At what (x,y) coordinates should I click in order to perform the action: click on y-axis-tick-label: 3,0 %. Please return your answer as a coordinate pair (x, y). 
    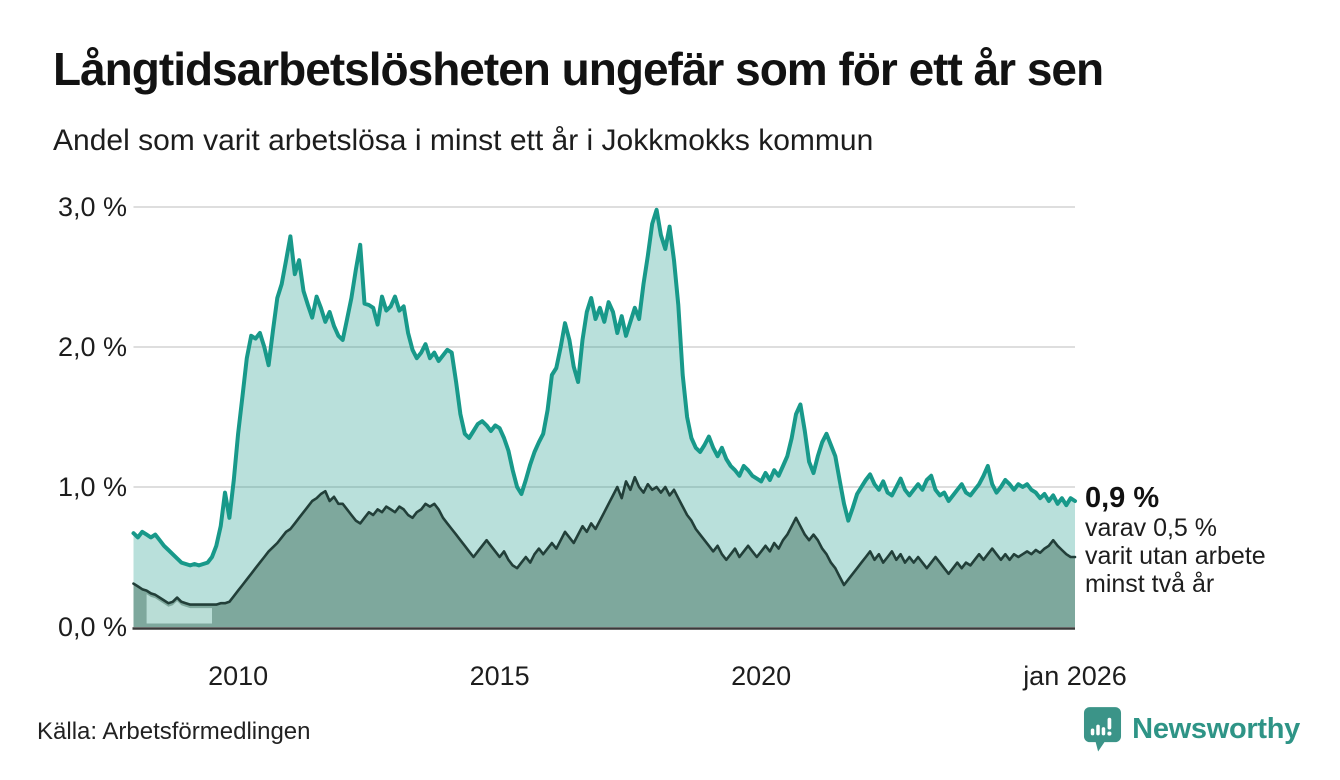
    Looking at the image, I should click on (92, 207).